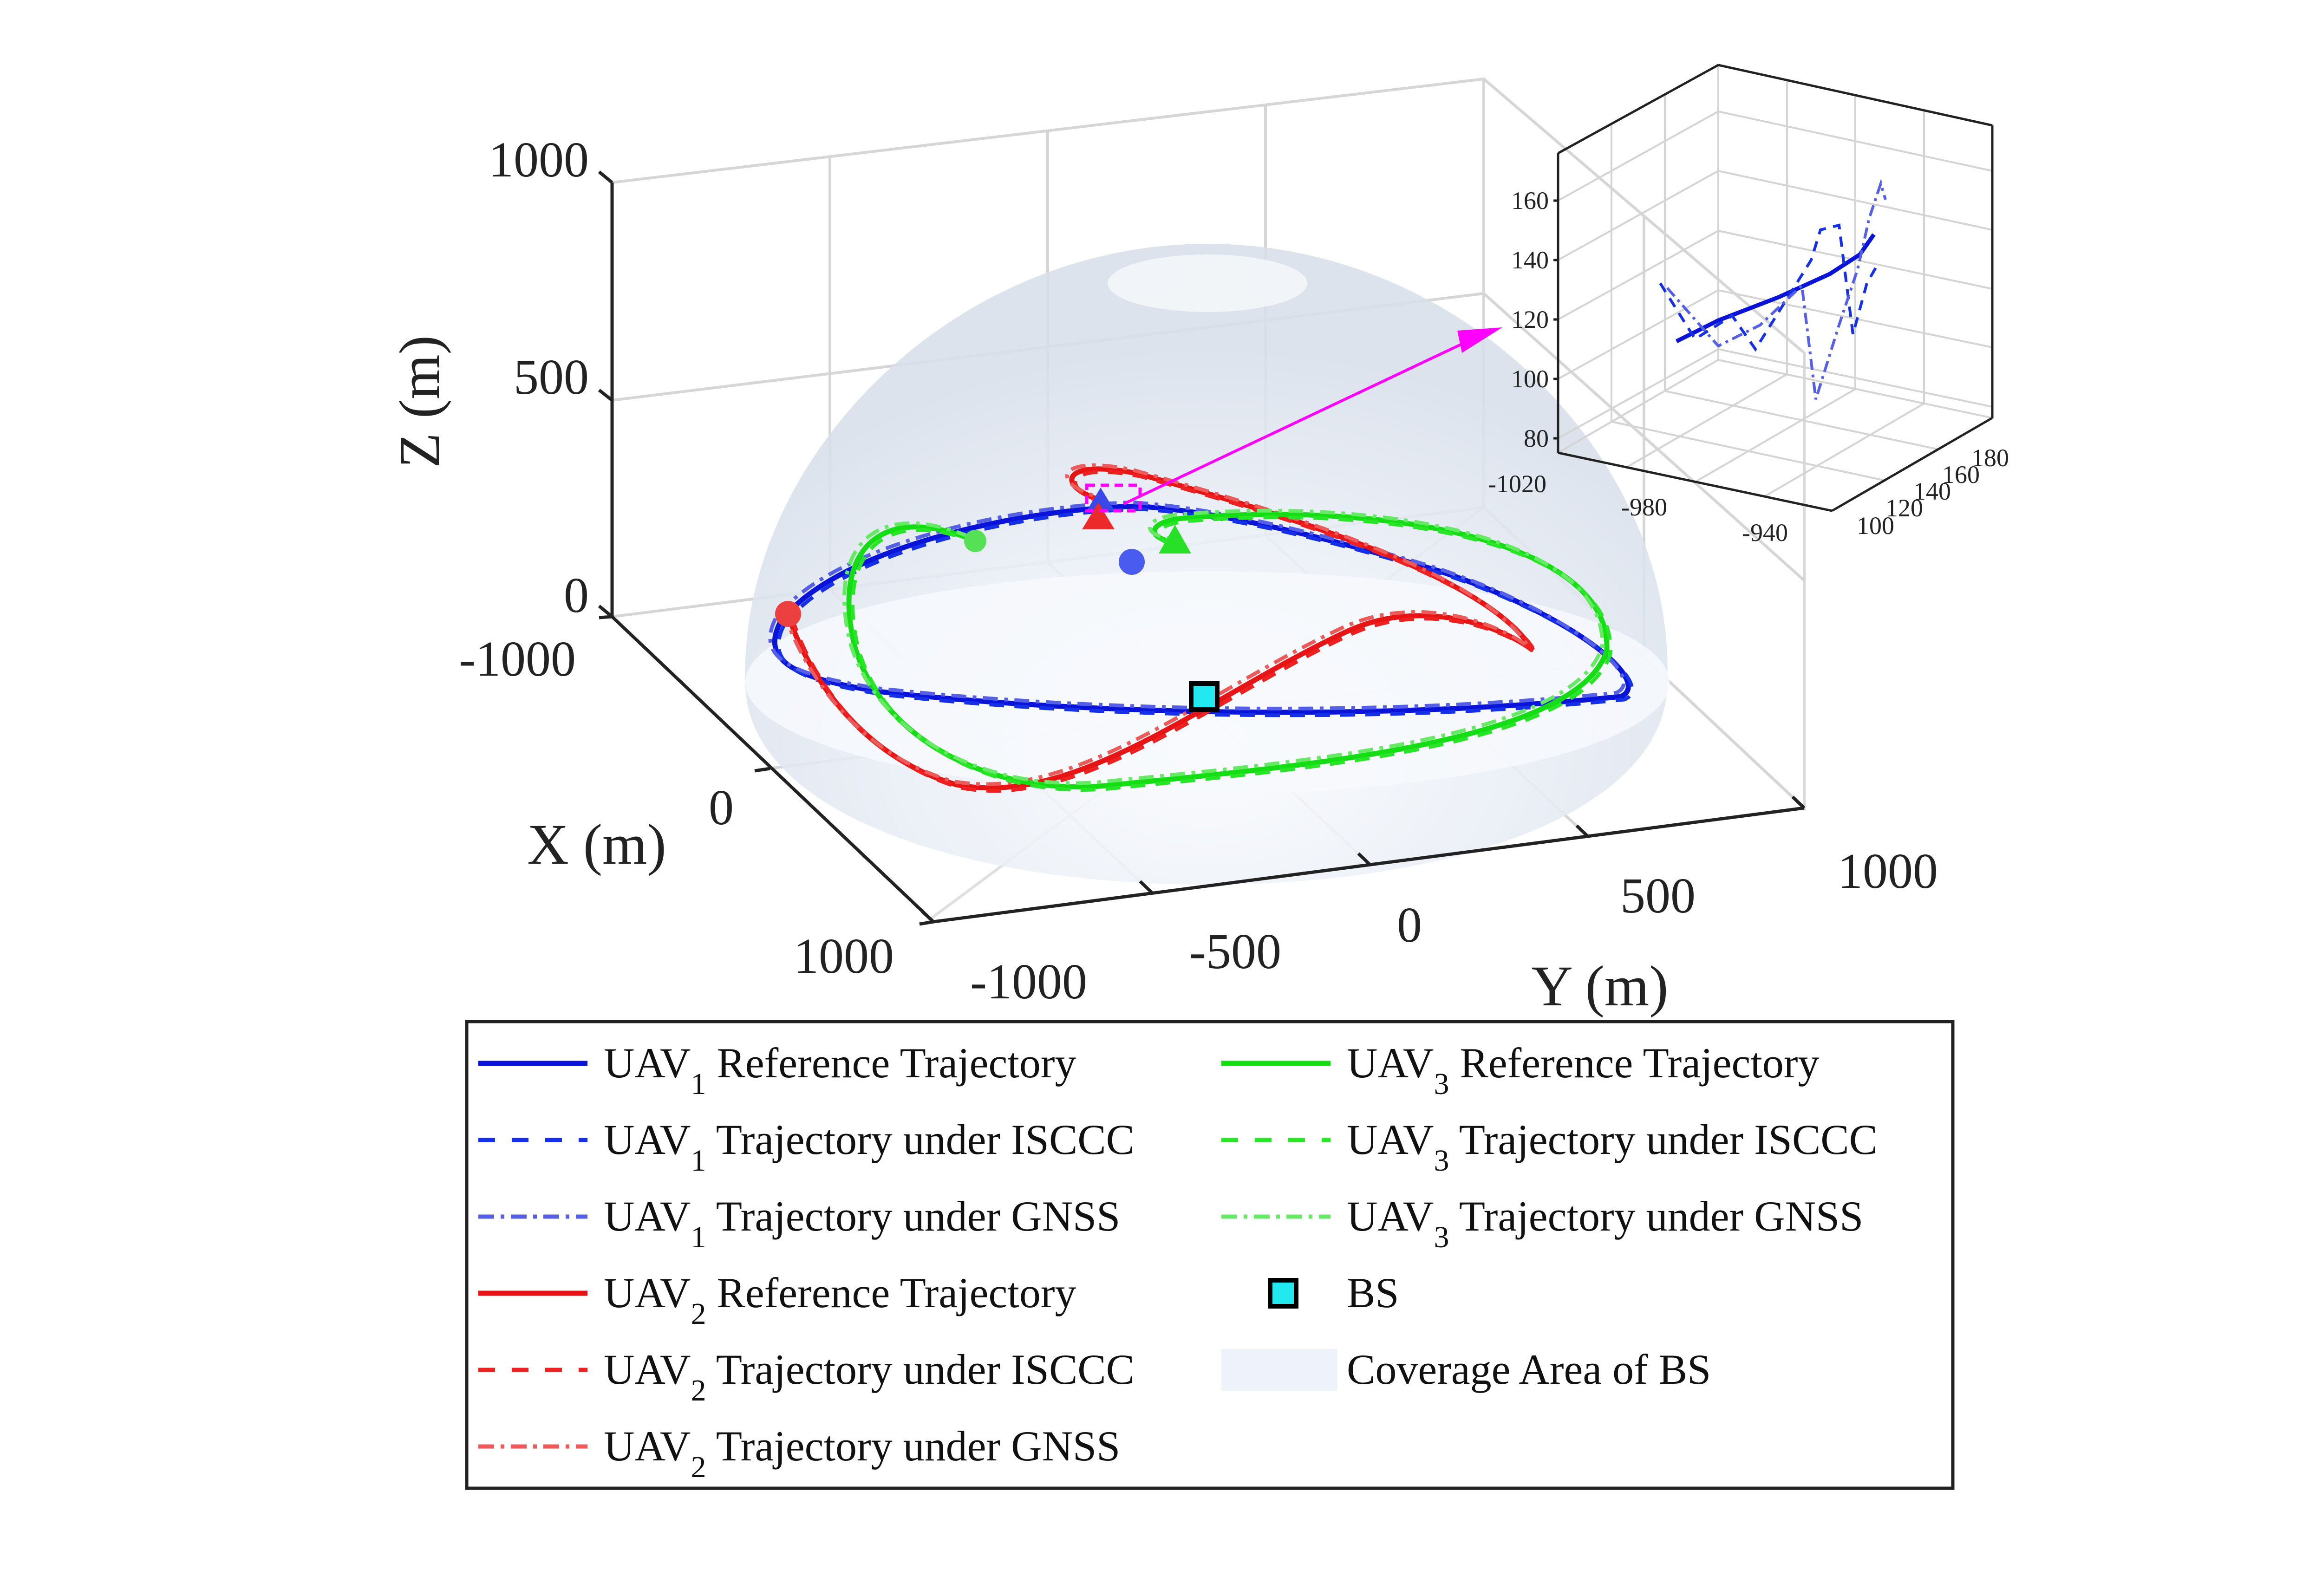 The width and height of the screenshot is (2322, 1596). I want to click on legend-label: UAV3 Trajectory under ISCCC, so click(1612, 1147).